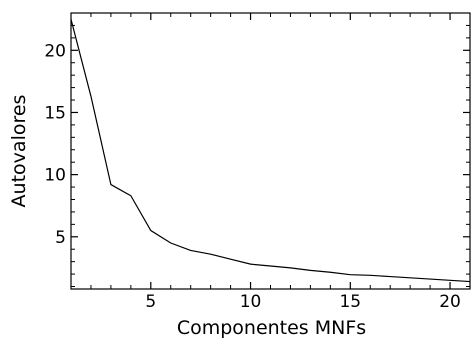 The image size is (472, 338). Describe the element at coordinates (251, 302) in the screenshot. I see `x-tick-label-10: 10` at that location.